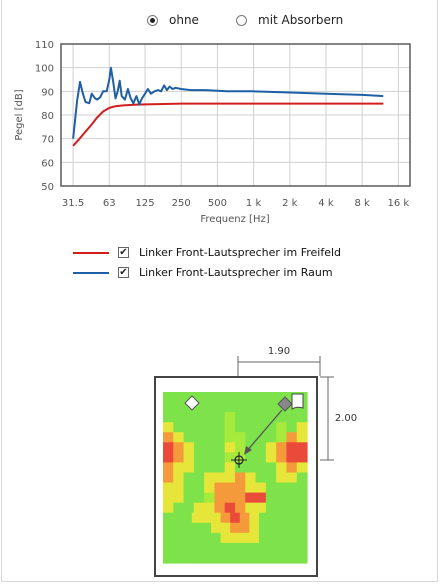 This screenshot has height=584, width=440. What do you see at coordinates (152, 20) in the screenshot?
I see `radio-button-checked-icon` at bounding box center [152, 20].